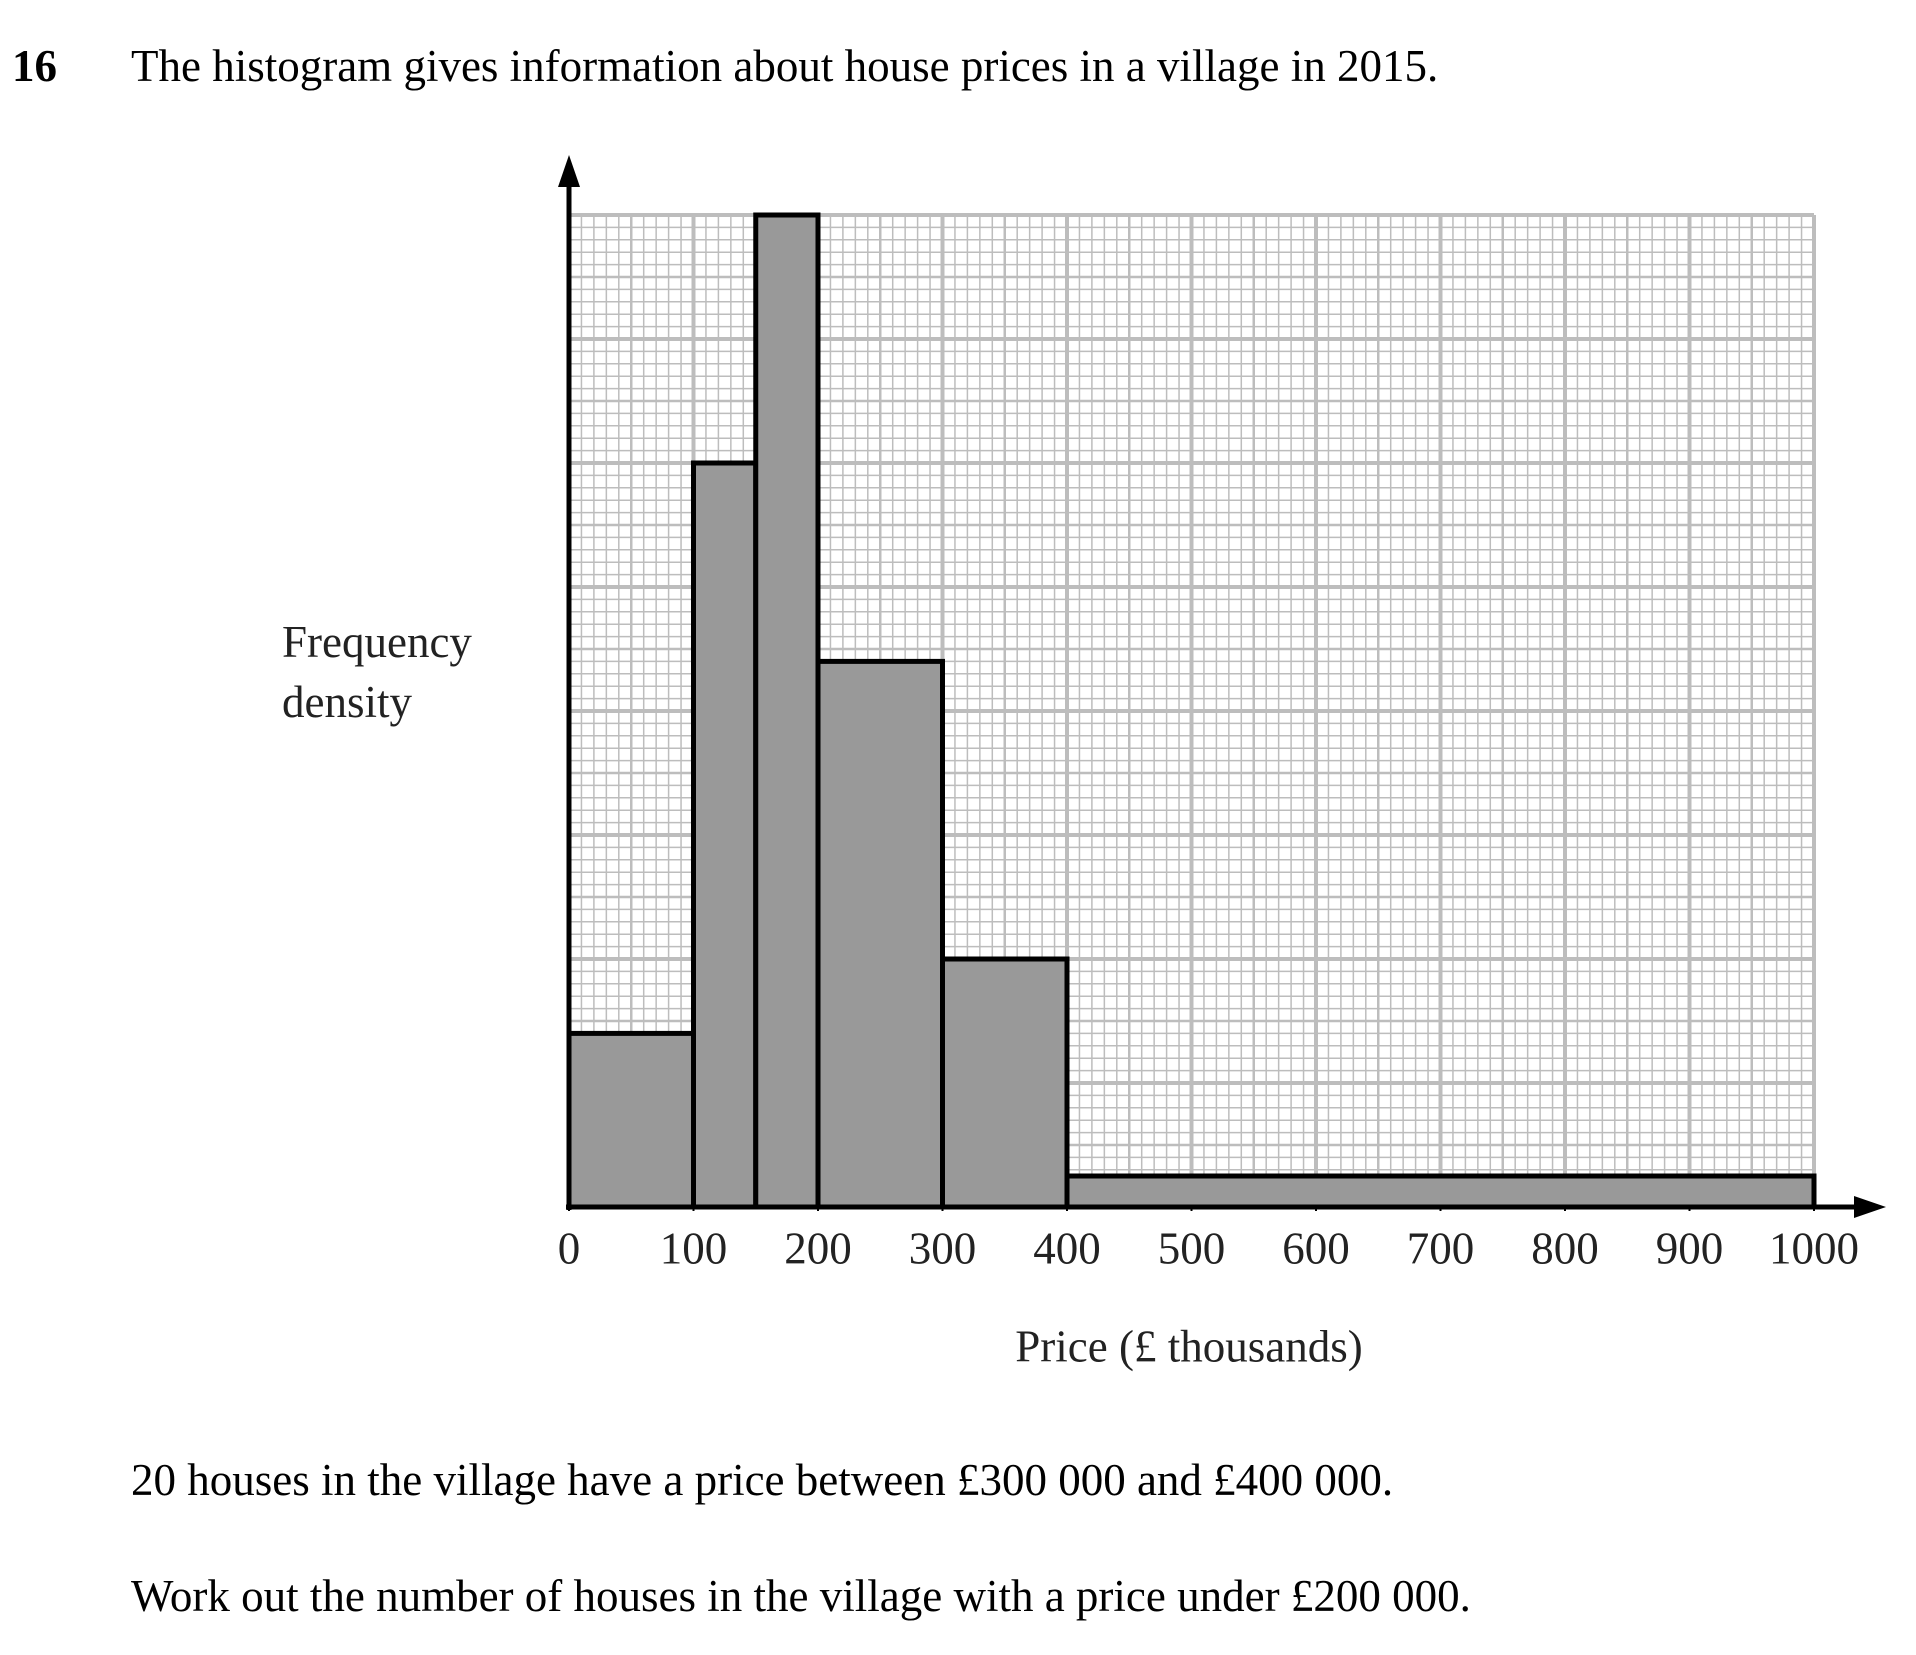  What do you see at coordinates (1441, 1248) in the screenshot?
I see `x-tick-label: 700` at bounding box center [1441, 1248].